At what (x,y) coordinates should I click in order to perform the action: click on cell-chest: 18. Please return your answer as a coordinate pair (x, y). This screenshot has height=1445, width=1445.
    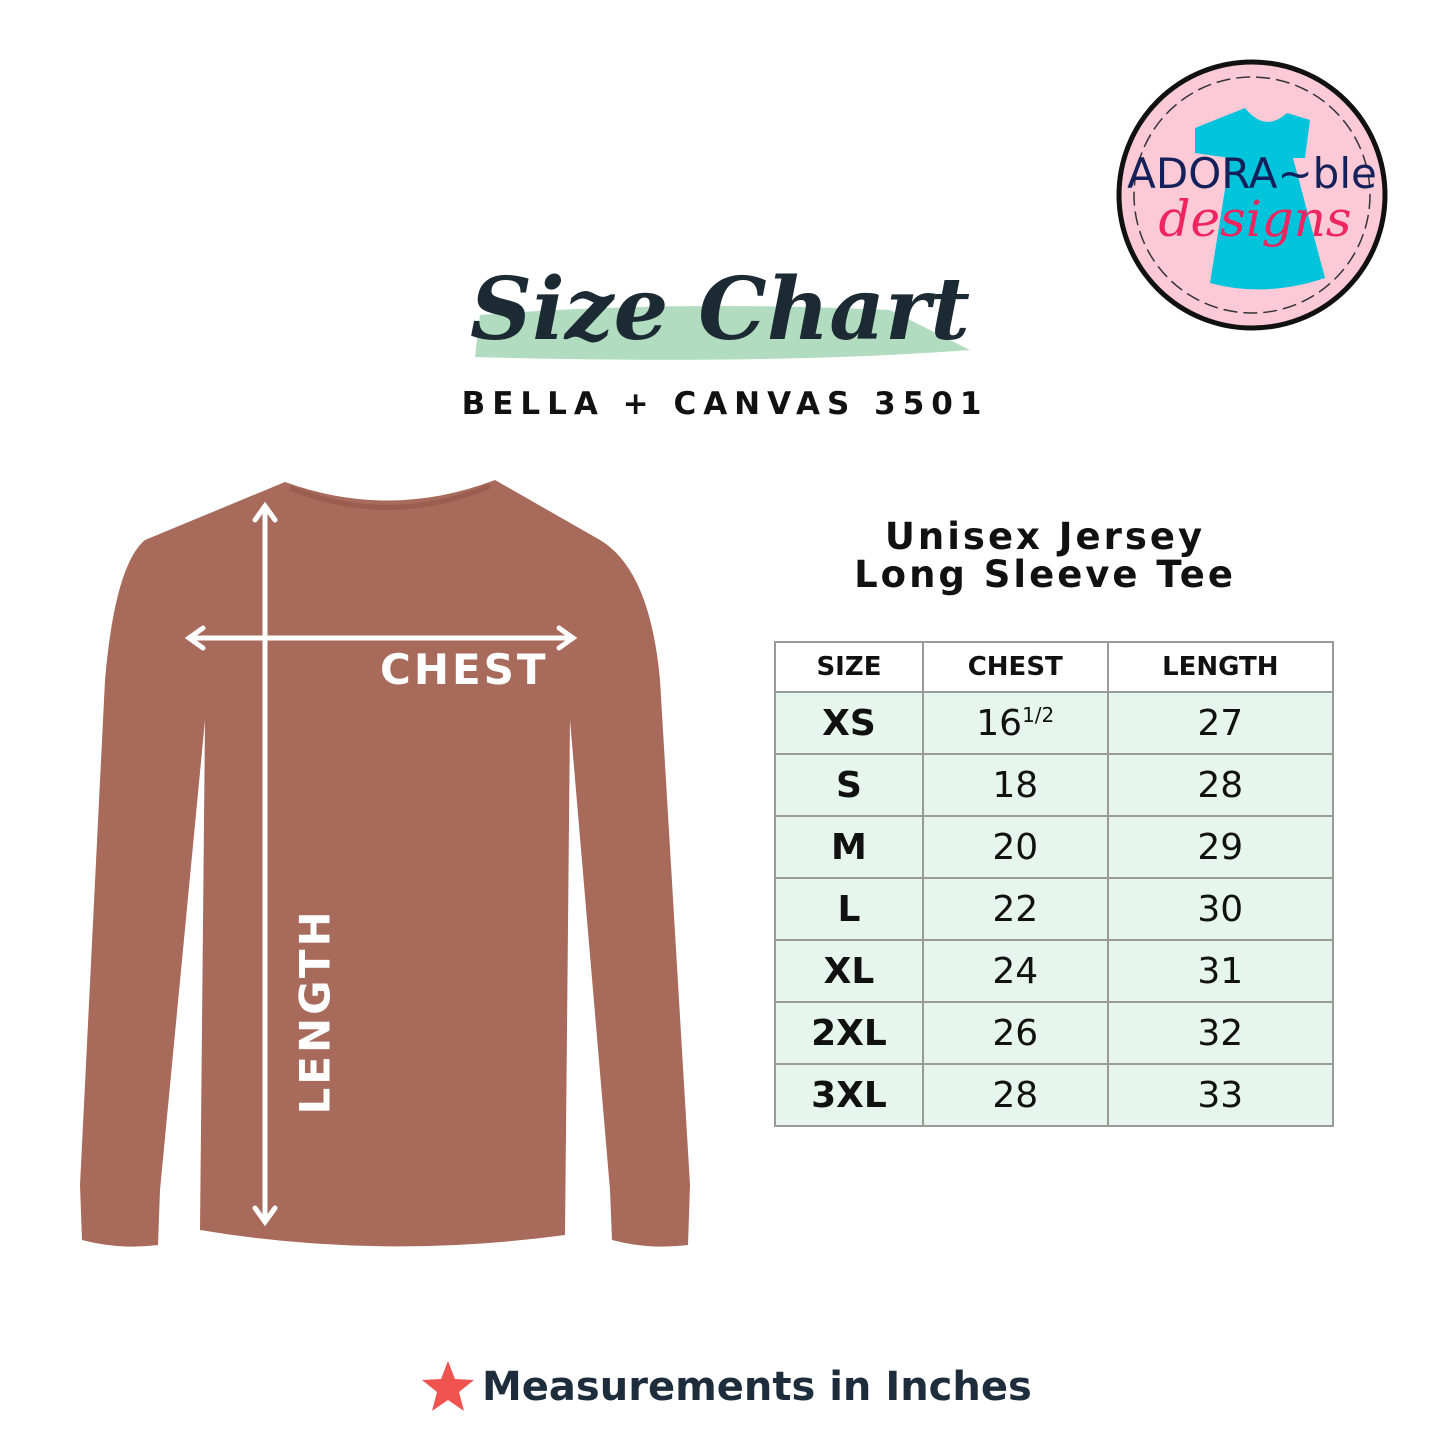
    Looking at the image, I should click on (1015, 785).